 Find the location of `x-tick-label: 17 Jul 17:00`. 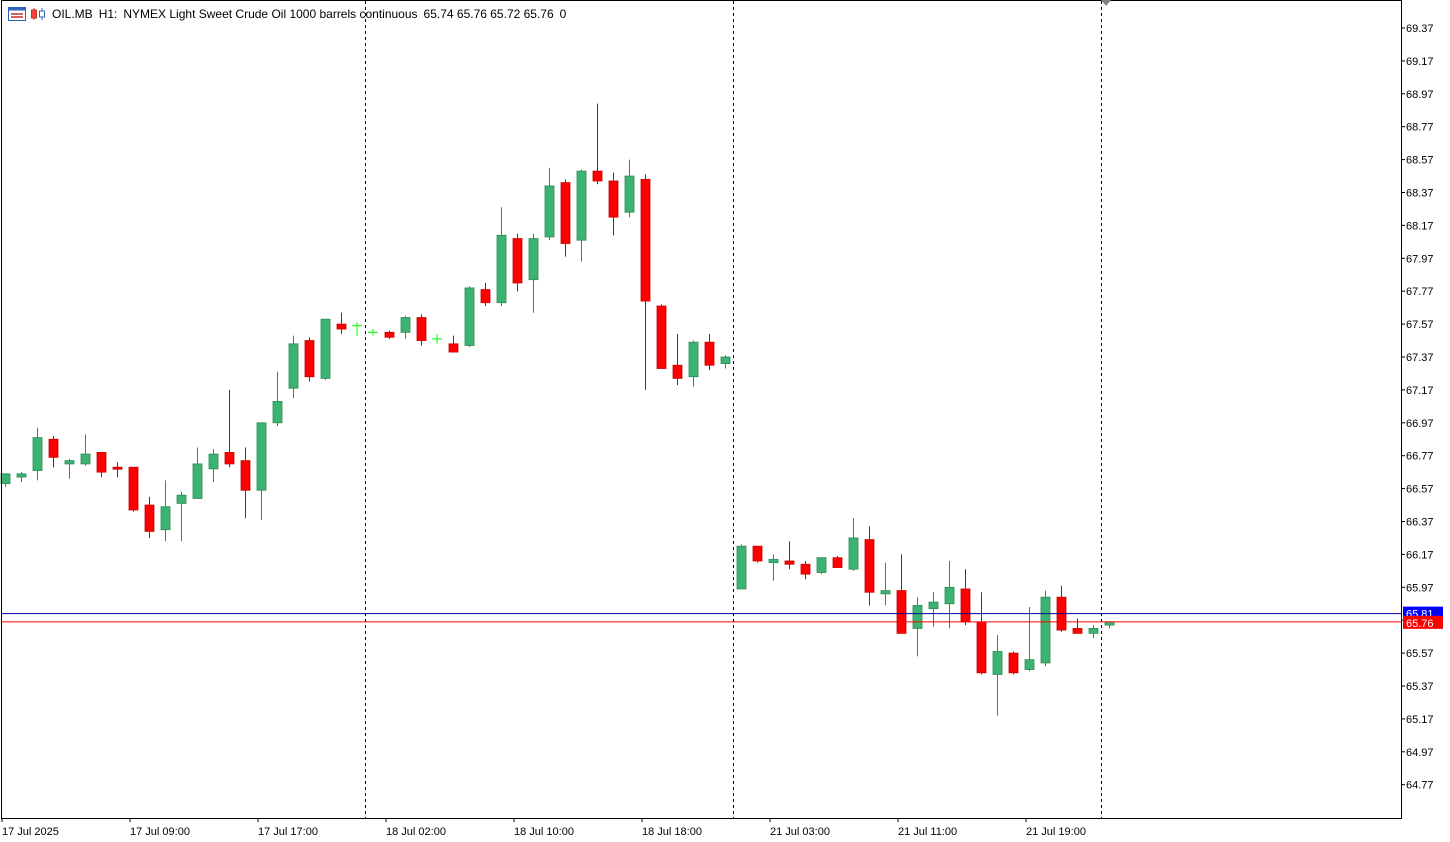

x-tick-label: 17 Jul 17:00 is located at coordinates (288, 832).